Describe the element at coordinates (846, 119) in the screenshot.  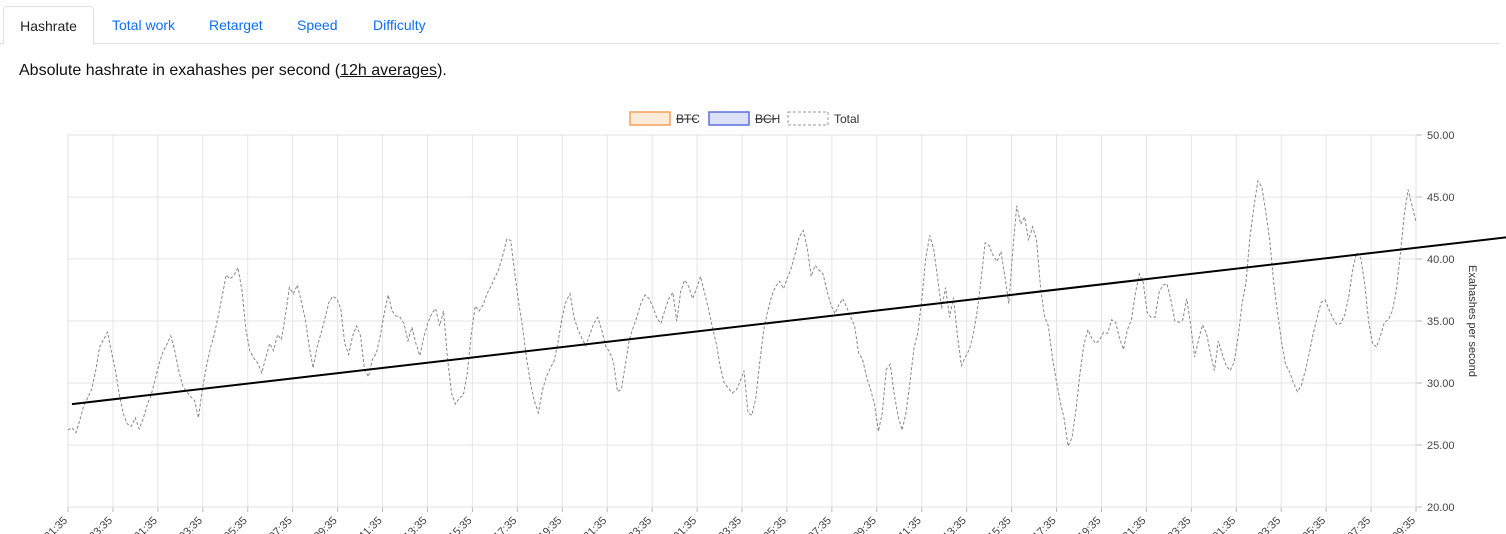
I see `legend-label: Total` at that location.